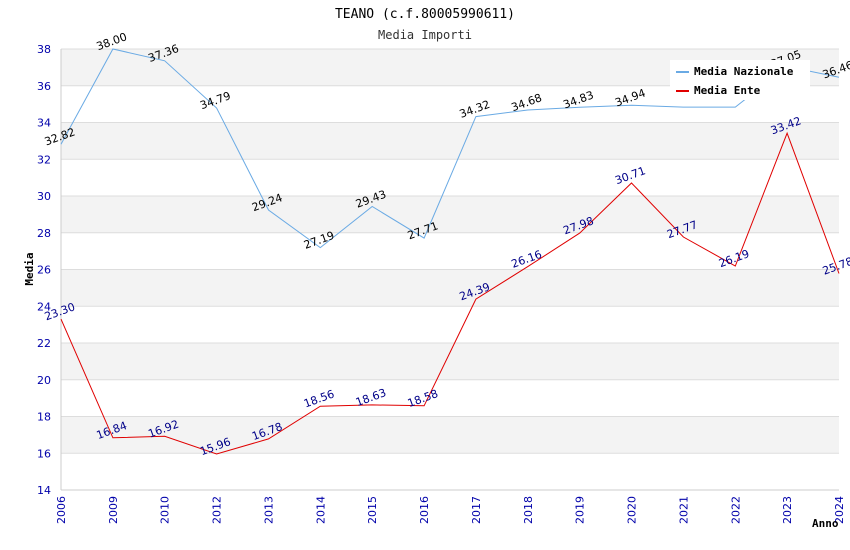 The image size is (850, 550). What do you see at coordinates (44, 86) in the screenshot?
I see `y-tick-label: 36` at bounding box center [44, 86].